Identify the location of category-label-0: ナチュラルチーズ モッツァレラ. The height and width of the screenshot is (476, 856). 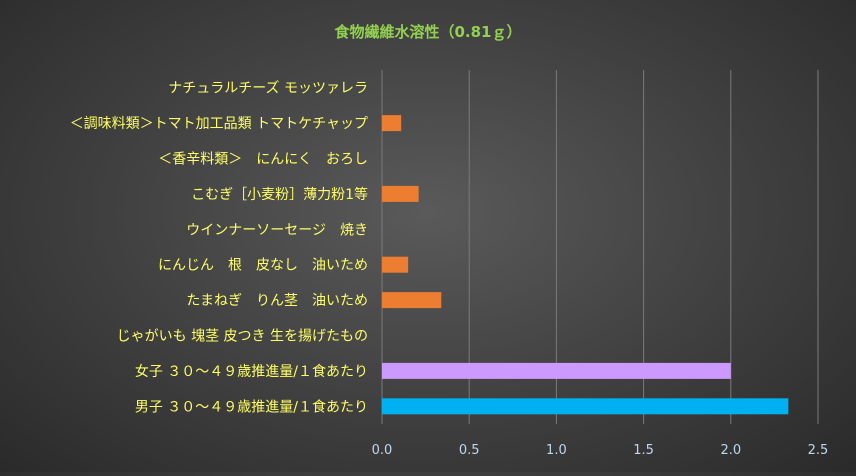
(268, 89).